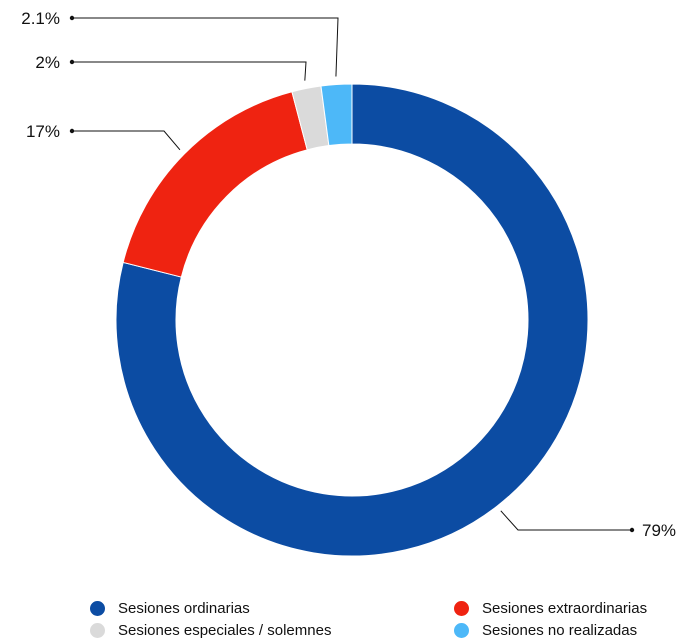  Describe the element at coordinates (336, 115) in the screenshot. I see `slice-no-realizadas` at that location.